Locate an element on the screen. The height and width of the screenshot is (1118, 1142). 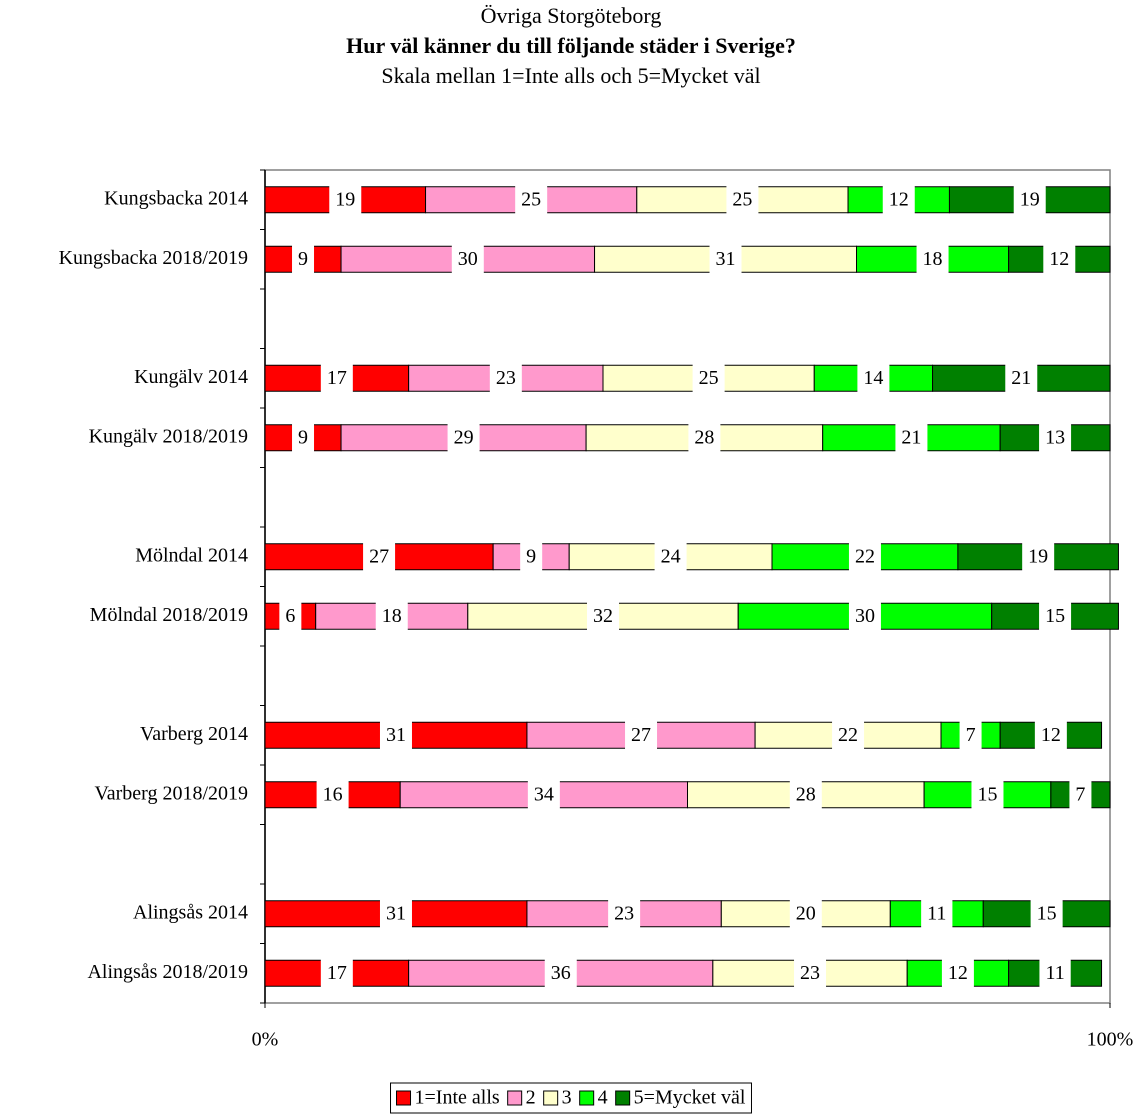
y-tick-label: Mölndal 2014 is located at coordinates (191, 555).